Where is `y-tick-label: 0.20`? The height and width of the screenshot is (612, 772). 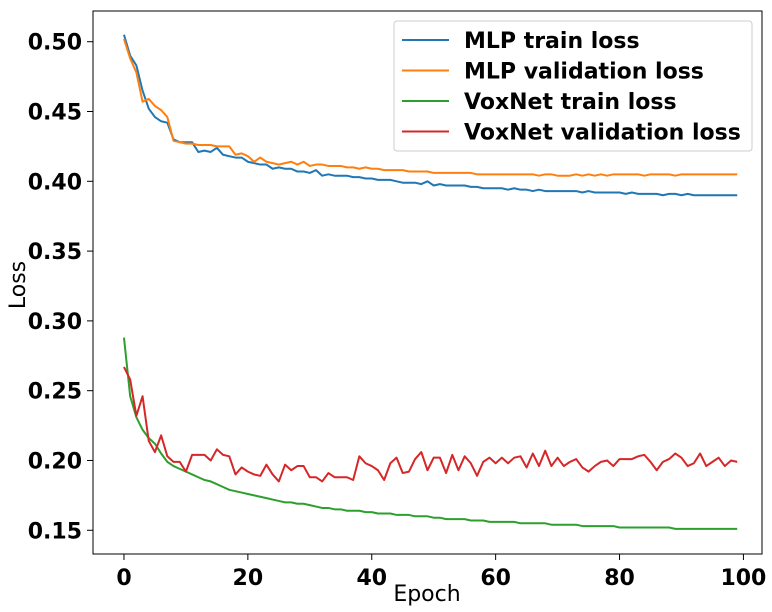 y-tick-label: 0.20 is located at coordinates (55, 461).